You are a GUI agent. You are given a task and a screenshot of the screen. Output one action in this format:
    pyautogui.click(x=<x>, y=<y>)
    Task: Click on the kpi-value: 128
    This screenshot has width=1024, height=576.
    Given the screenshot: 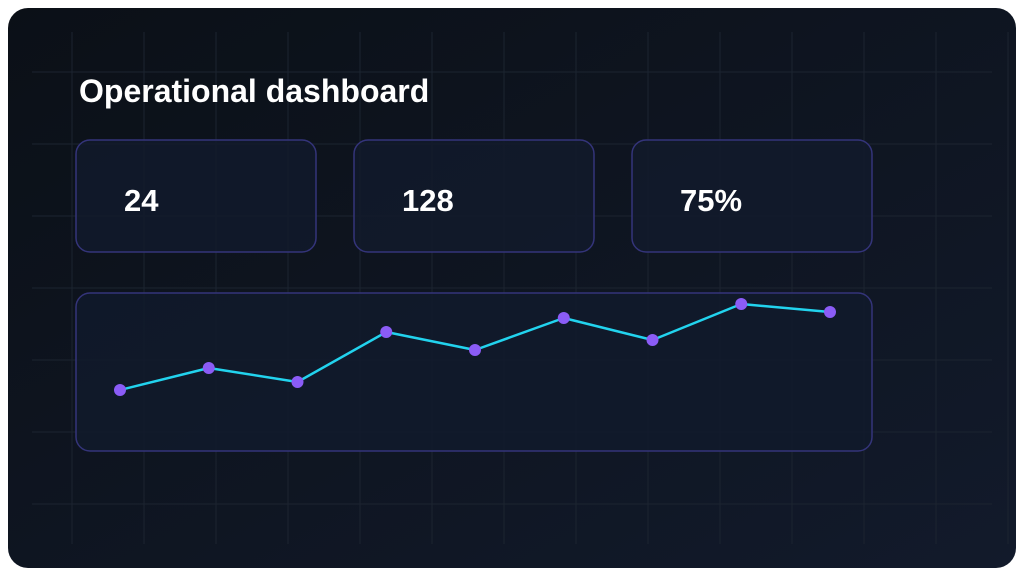 What is the action you would take?
    pyautogui.click(x=428, y=200)
    